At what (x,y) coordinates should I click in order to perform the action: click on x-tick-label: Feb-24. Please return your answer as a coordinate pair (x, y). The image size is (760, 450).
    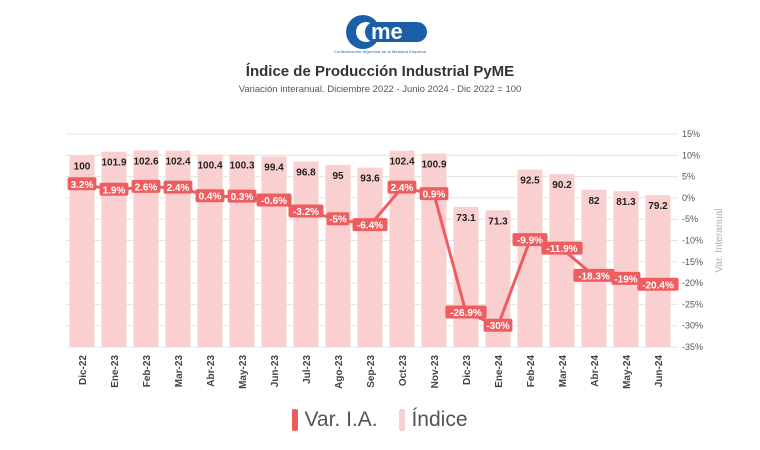
    Looking at the image, I should click on (531, 371).